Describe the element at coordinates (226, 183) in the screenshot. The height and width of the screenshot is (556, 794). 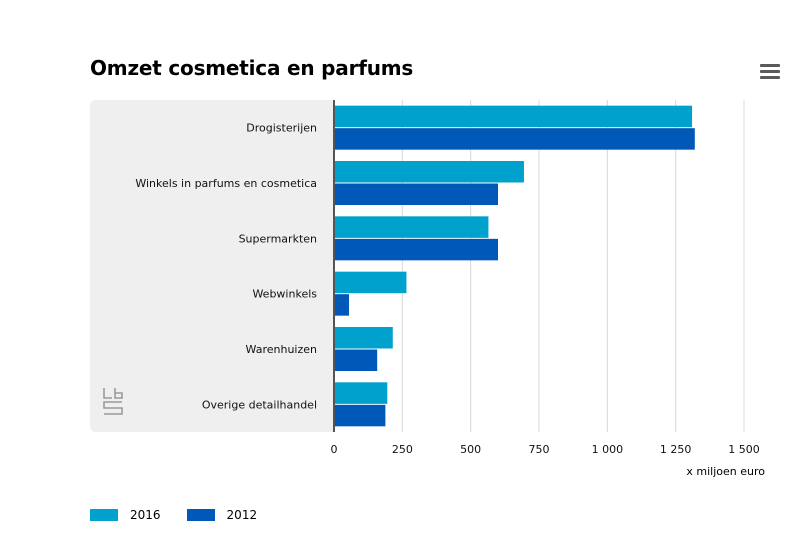
I see `category-label: Winkels in parfums en cosmetica` at that location.